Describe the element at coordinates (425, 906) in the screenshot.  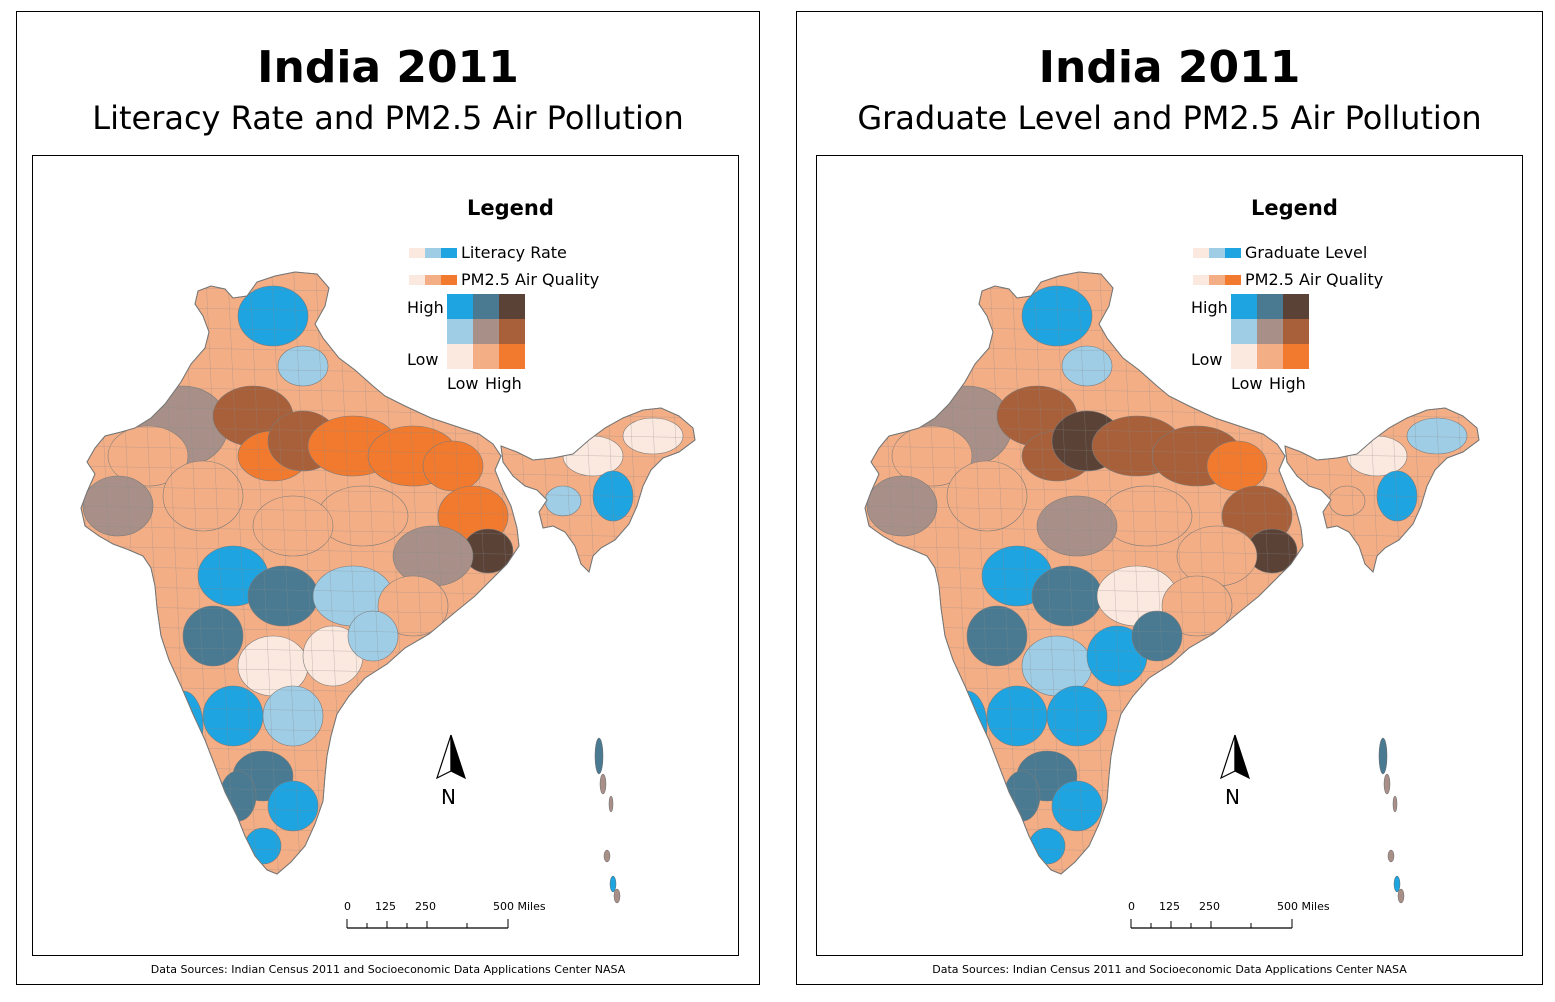
I see `scale-label-250: 250` at that location.